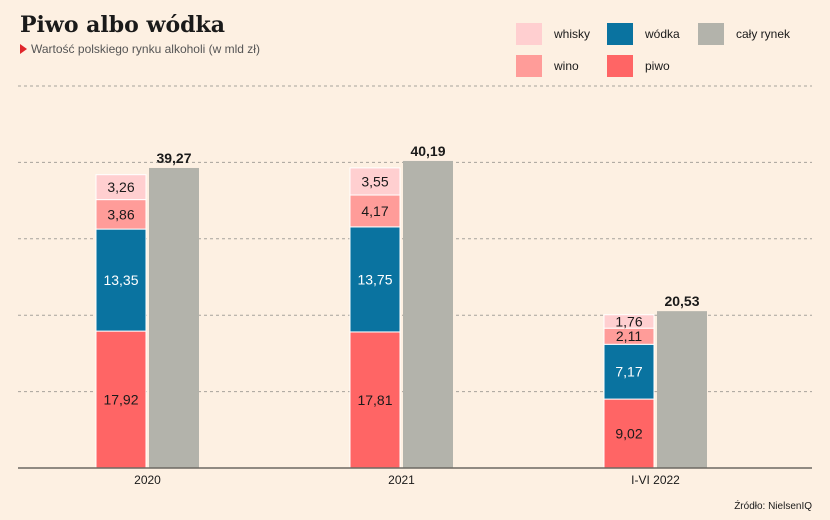  Describe the element at coordinates (620, 34) in the screenshot. I see `legend-swatch-wodka` at that location.